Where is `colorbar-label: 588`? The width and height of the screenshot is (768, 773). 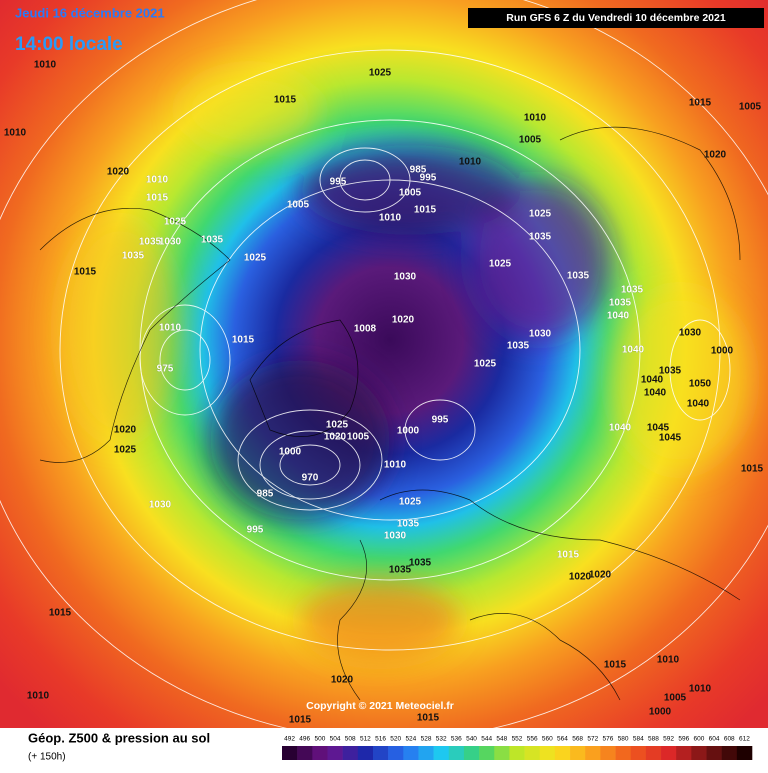 colorbar-label: 588 is located at coordinates (653, 739).